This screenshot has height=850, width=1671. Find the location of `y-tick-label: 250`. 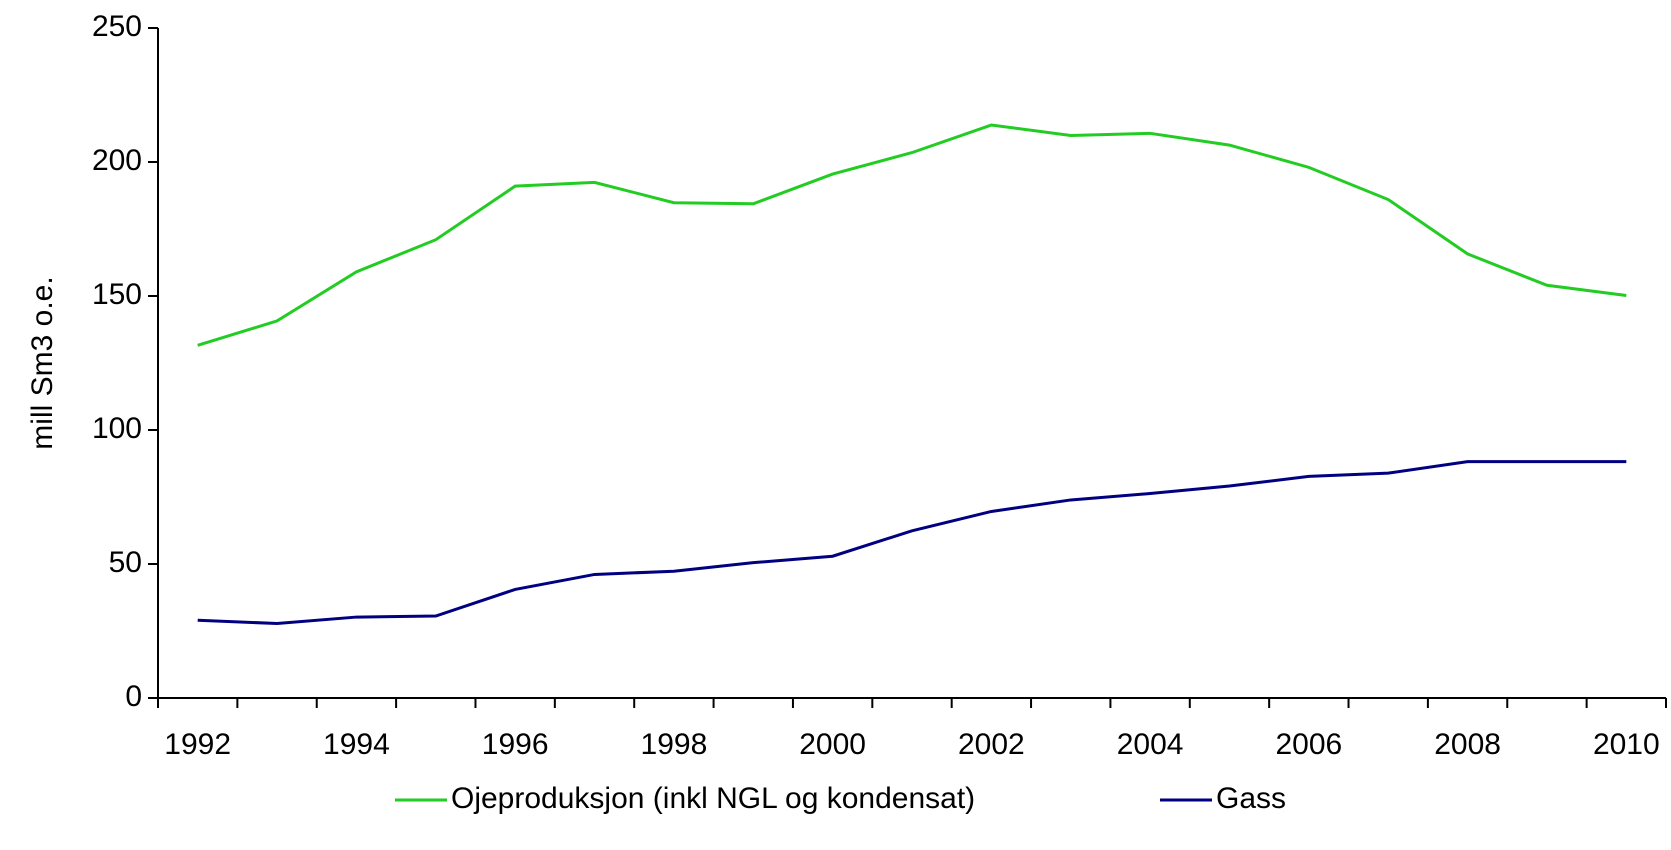

y-tick-label: 250 is located at coordinates (117, 26).